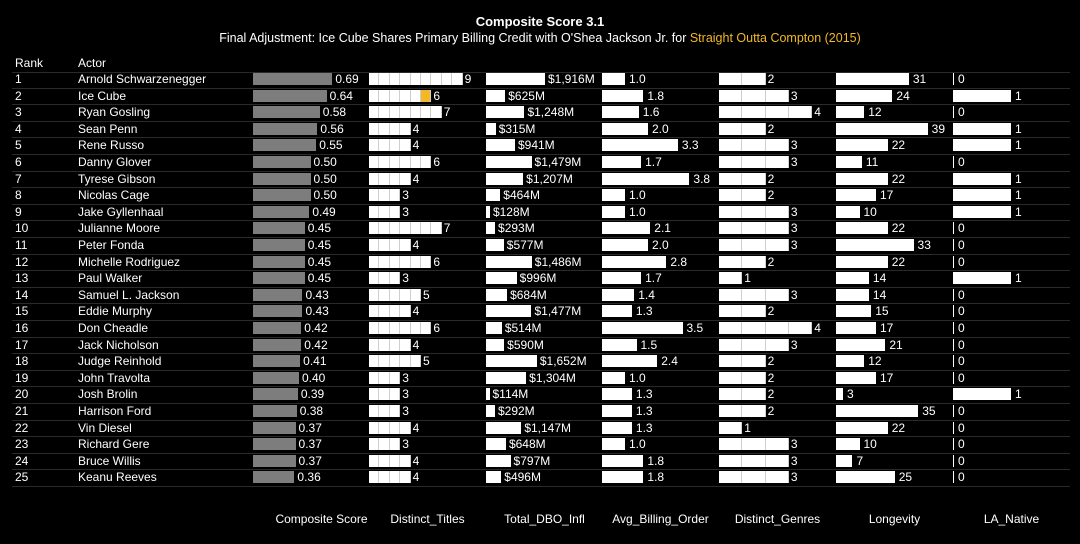  Describe the element at coordinates (108, 394) in the screenshot. I see `actor-cell: Josh Brolin` at that location.